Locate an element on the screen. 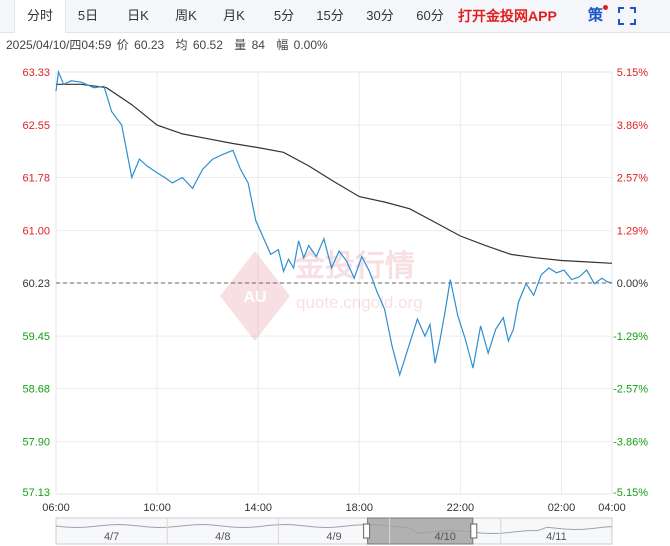 This screenshot has width=670, height=546. price-label: 价 is located at coordinates (122, 45).